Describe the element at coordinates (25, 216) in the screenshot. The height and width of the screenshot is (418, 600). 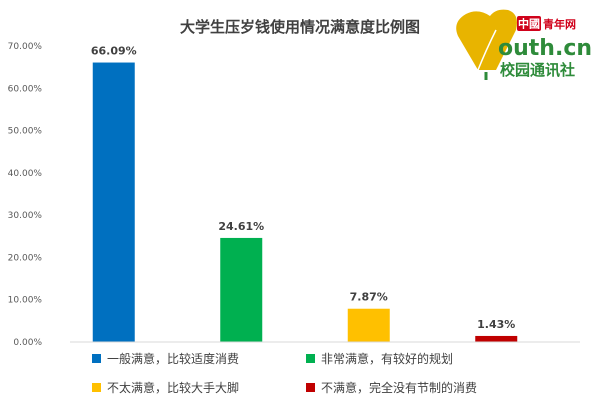
I see `y-tick-label: 30.00%` at that location.